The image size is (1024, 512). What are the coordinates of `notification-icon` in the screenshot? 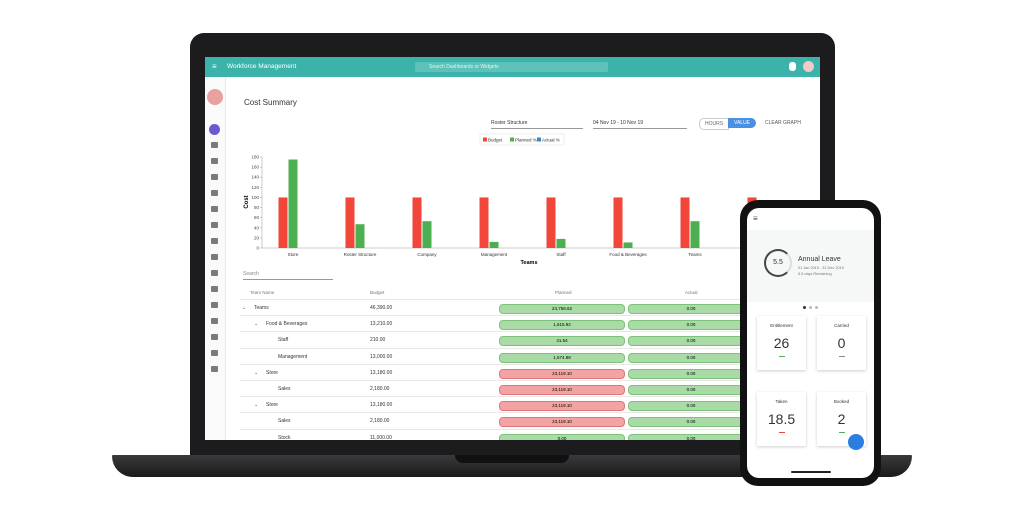 It's located at (792, 66).